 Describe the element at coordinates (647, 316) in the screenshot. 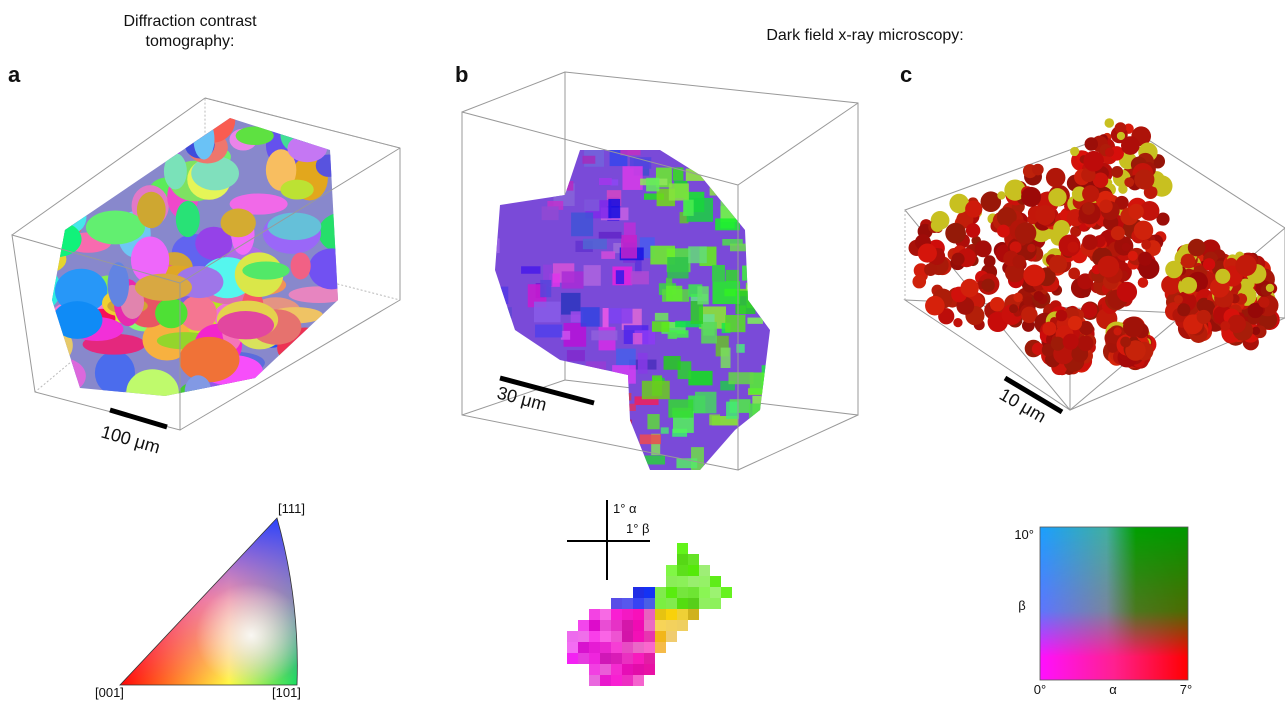

I see `orientation-map` at that location.